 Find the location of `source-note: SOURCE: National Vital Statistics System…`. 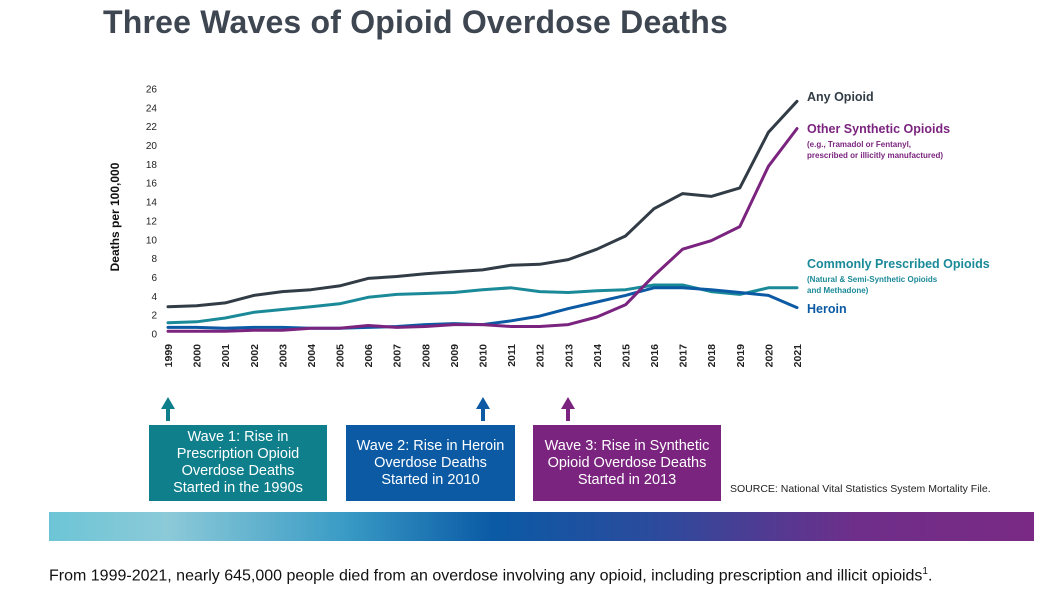

source-note: SOURCE: National Vital Statistics System… is located at coordinates (860, 489).